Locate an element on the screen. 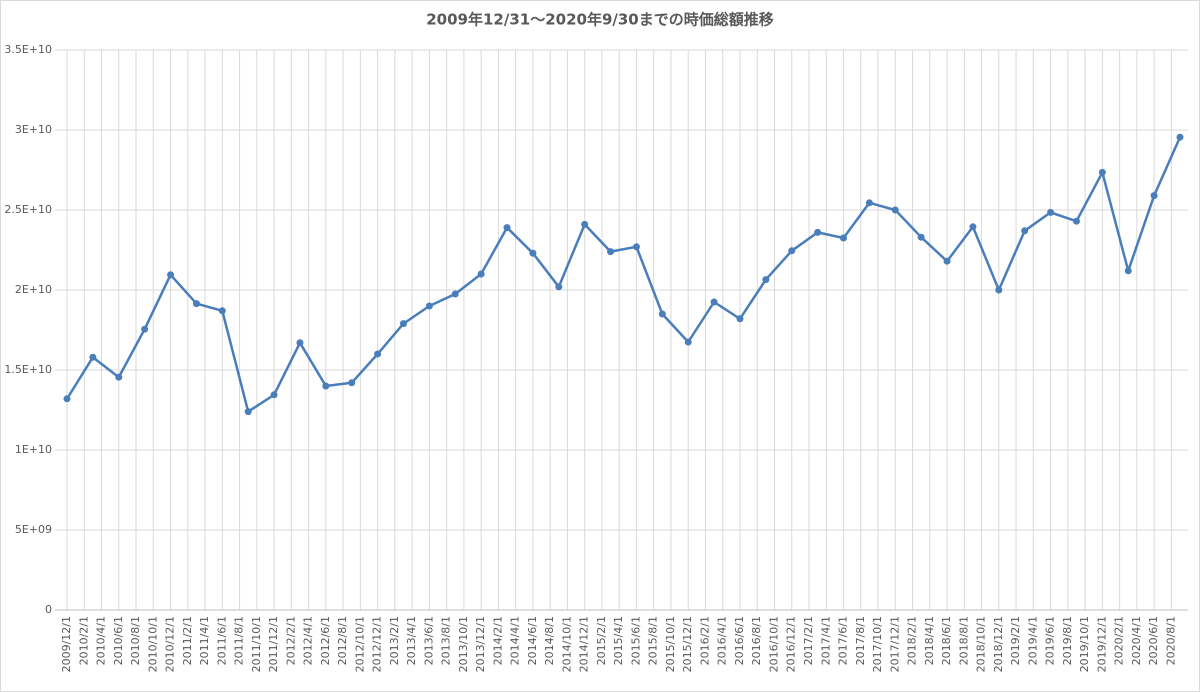 The width and height of the screenshot is (1200, 692). x-tick-label: 2018/4/1 is located at coordinates (929, 640).